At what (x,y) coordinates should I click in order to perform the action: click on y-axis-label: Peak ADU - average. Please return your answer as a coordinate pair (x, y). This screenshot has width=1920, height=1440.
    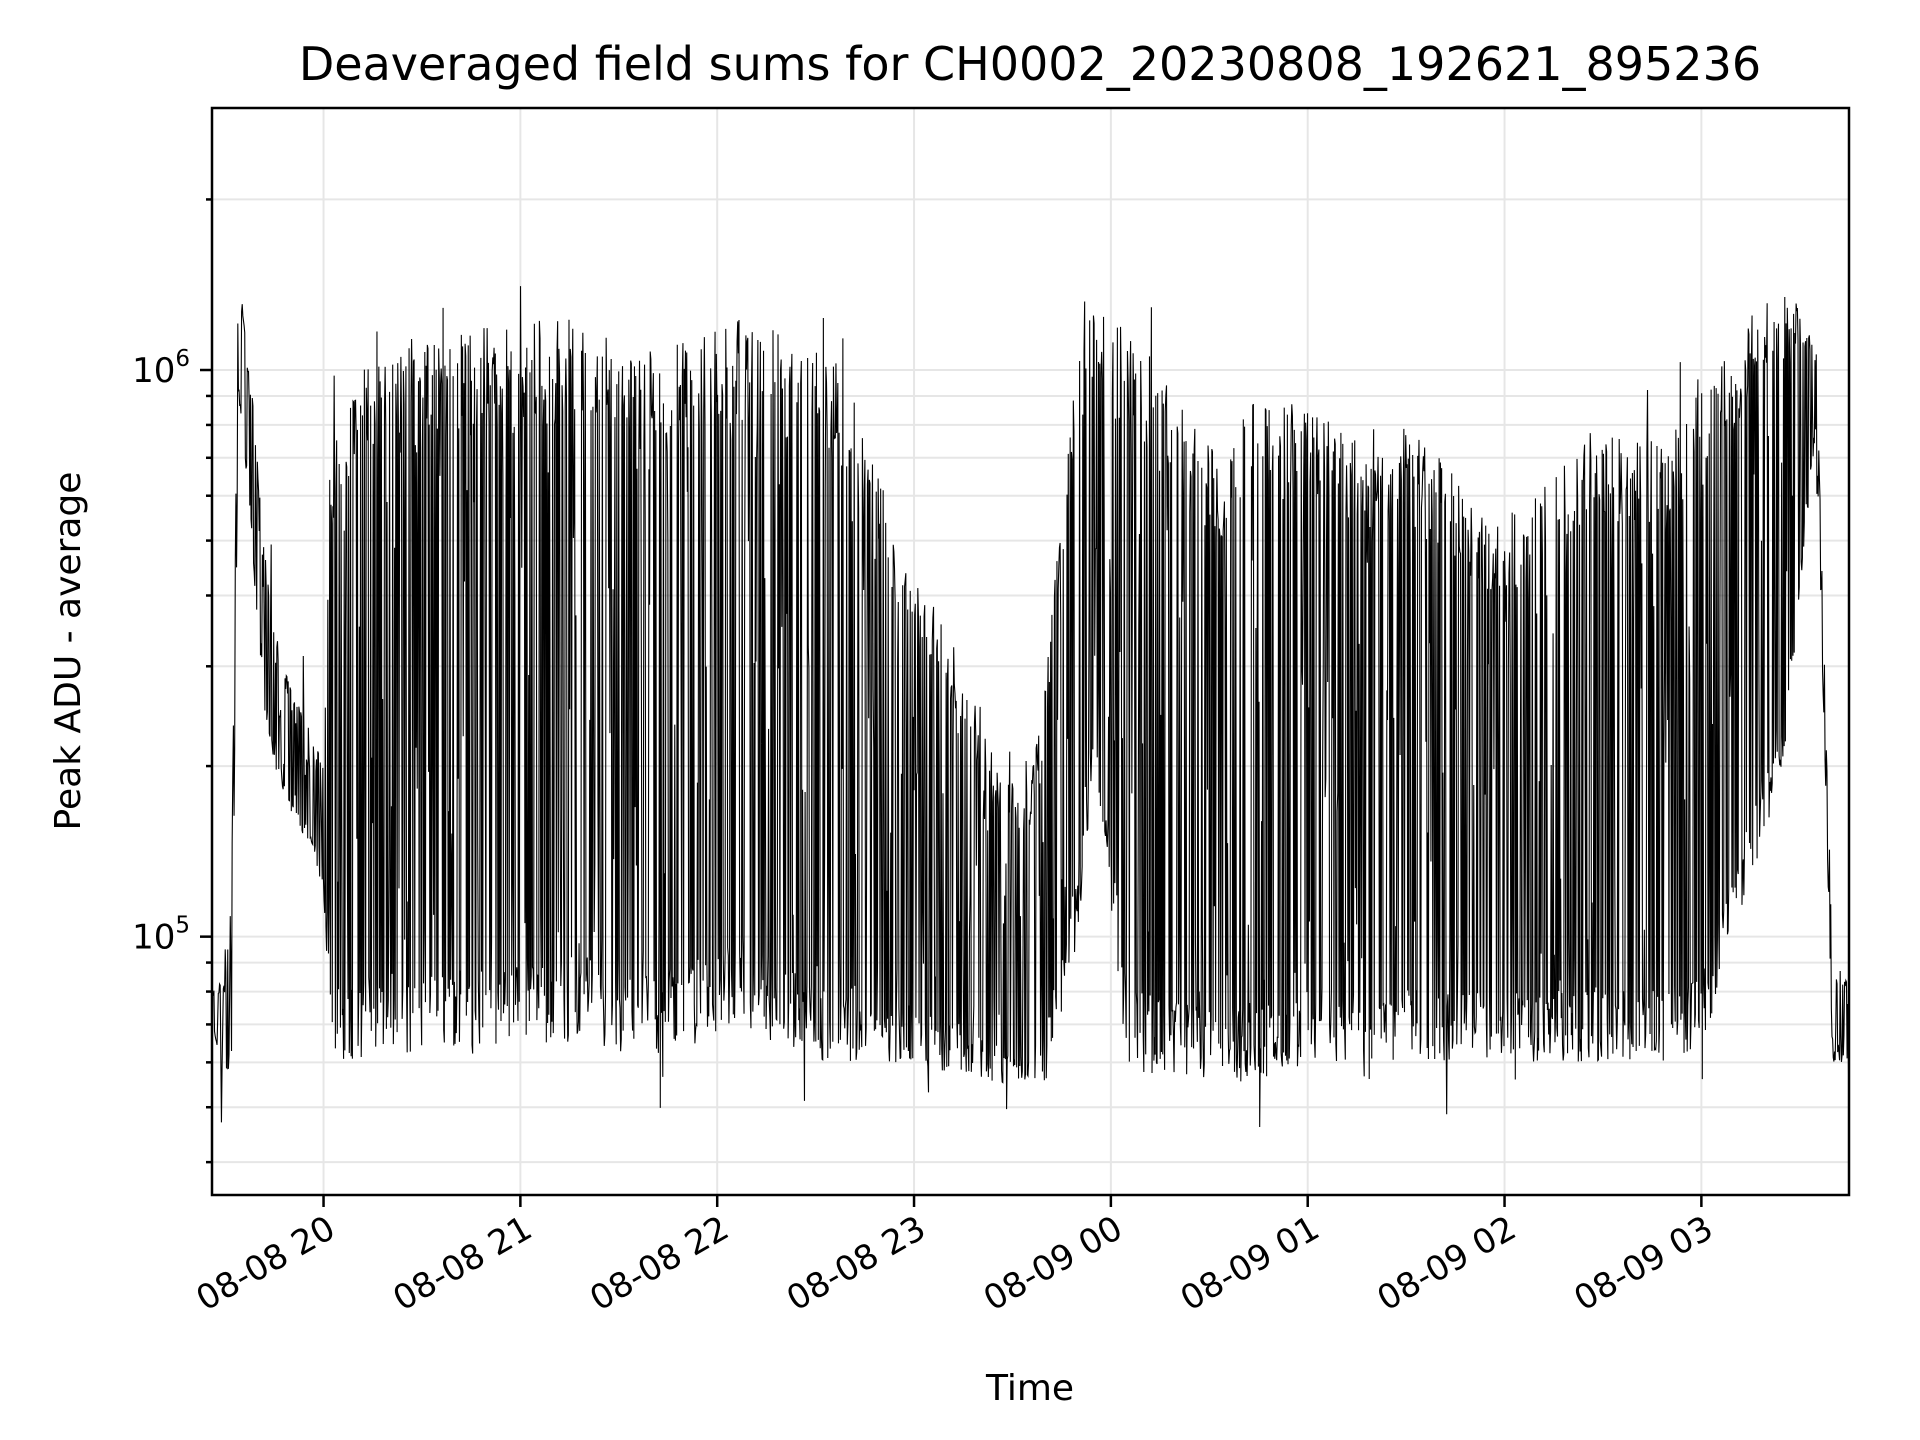
    Looking at the image, I should click on (68, 651).